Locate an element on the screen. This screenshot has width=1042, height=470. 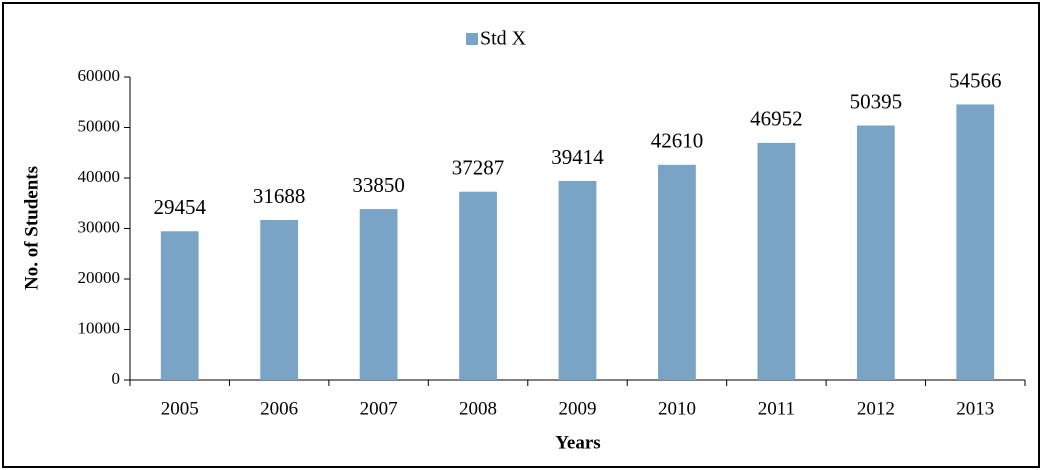
data-label: 42610 is located at coordinates (677, 141).